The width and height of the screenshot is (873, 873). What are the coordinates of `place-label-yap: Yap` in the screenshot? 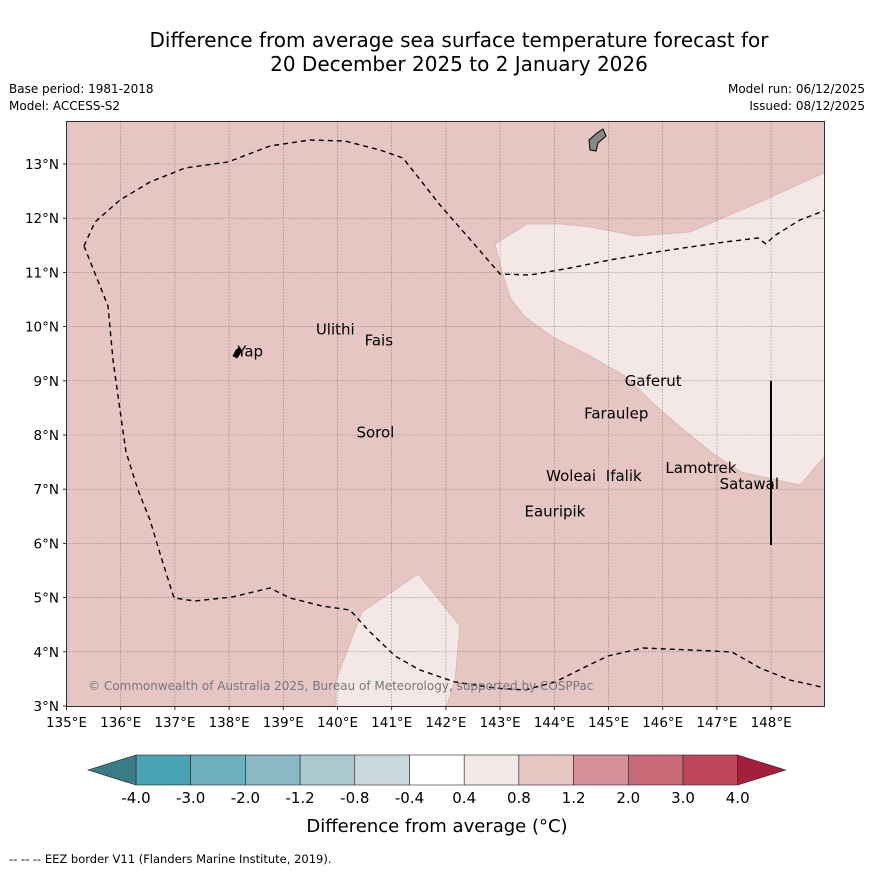 It's located at (249, 351).